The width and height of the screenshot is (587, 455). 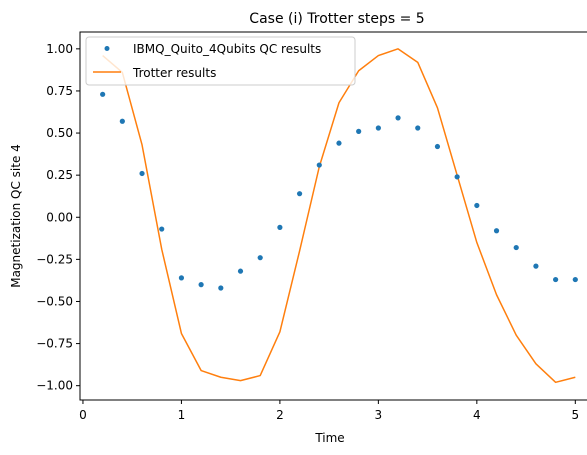 I want to click on x-tick-label: 5, so click(x=575, y=415).